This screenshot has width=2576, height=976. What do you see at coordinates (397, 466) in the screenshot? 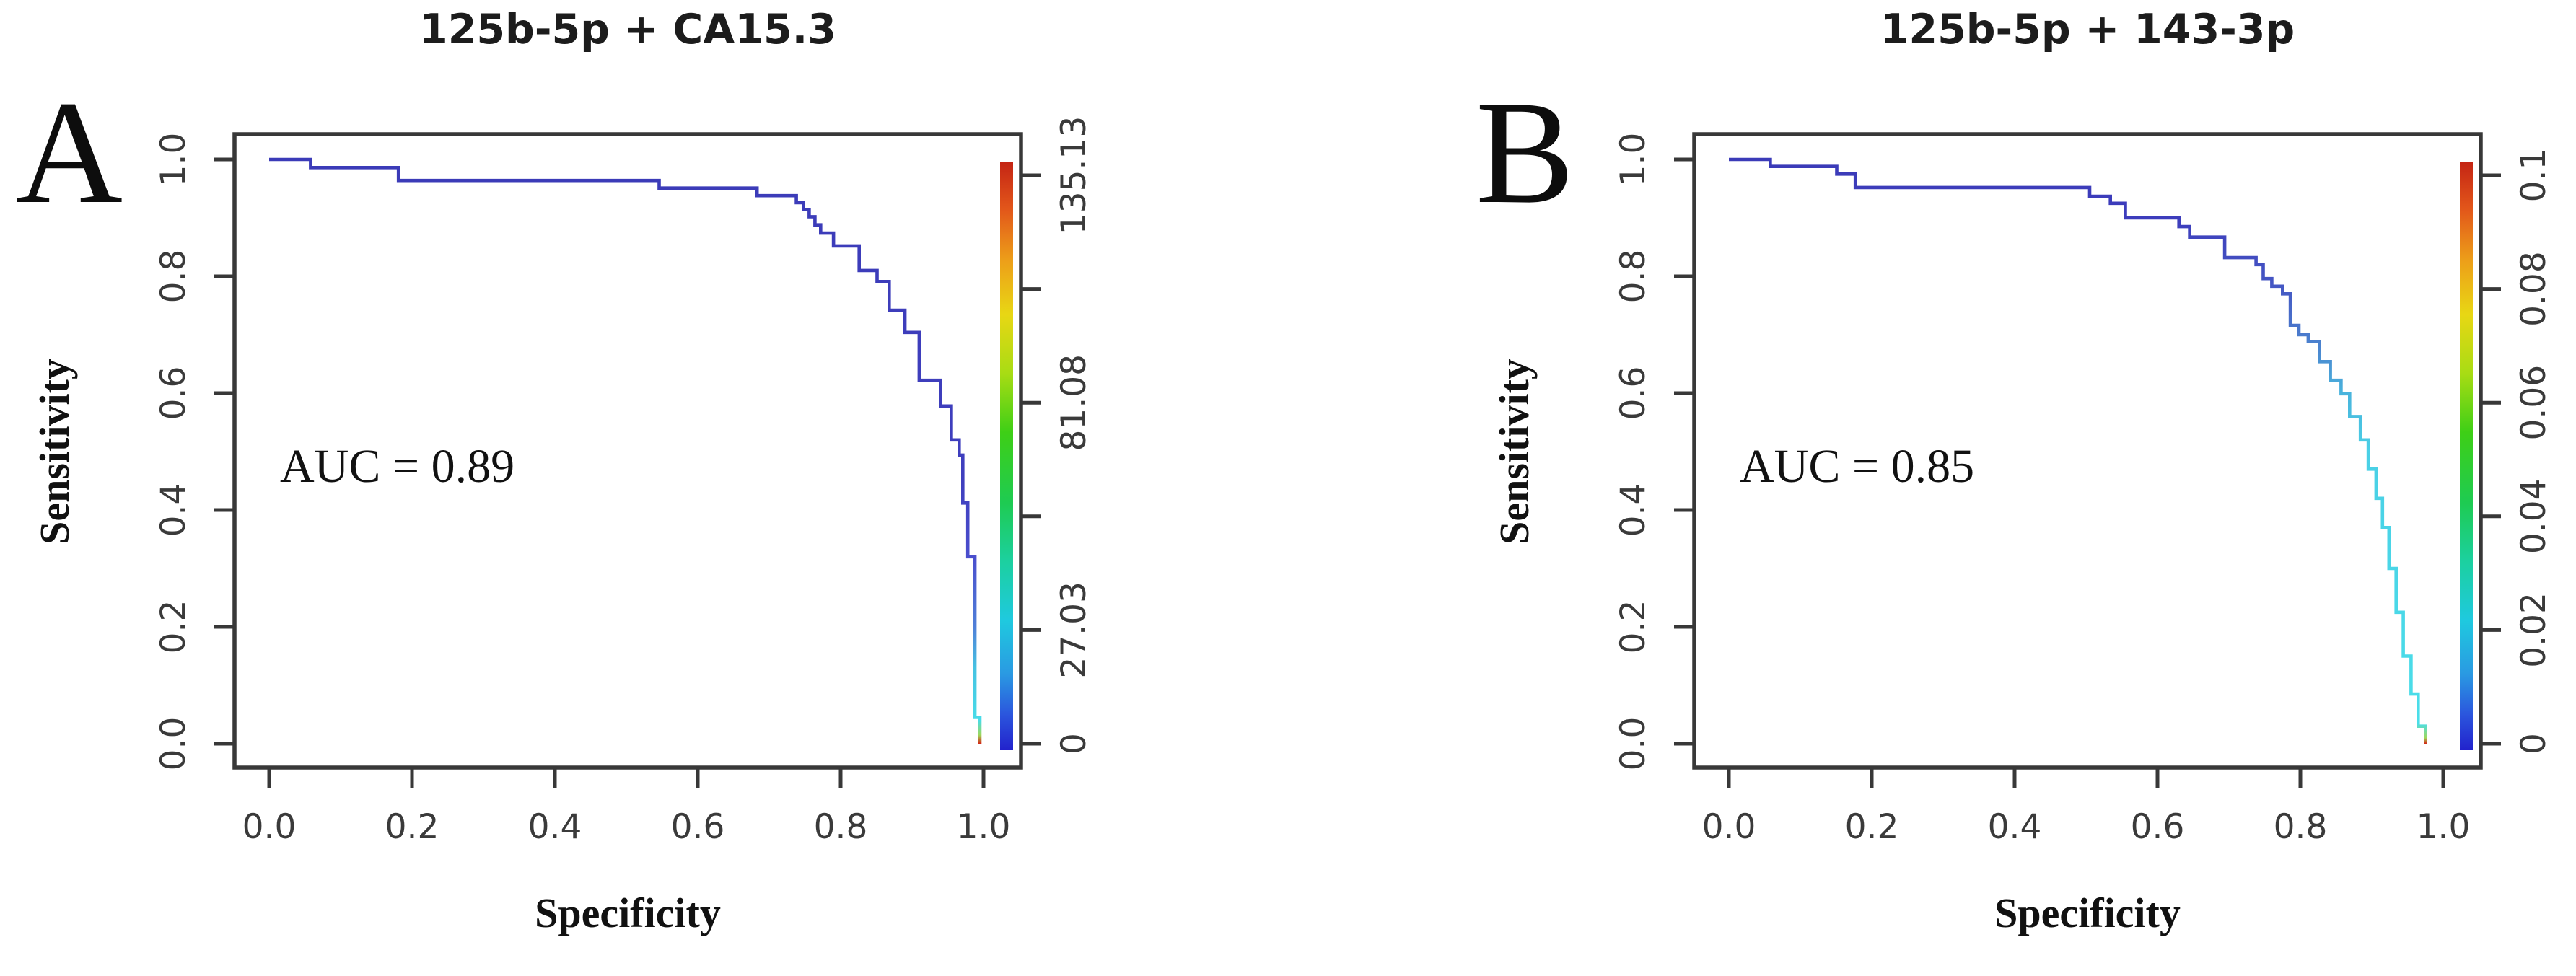
I see `auc-annotation: AUC = 0.89` at bounding box center [397, 466].